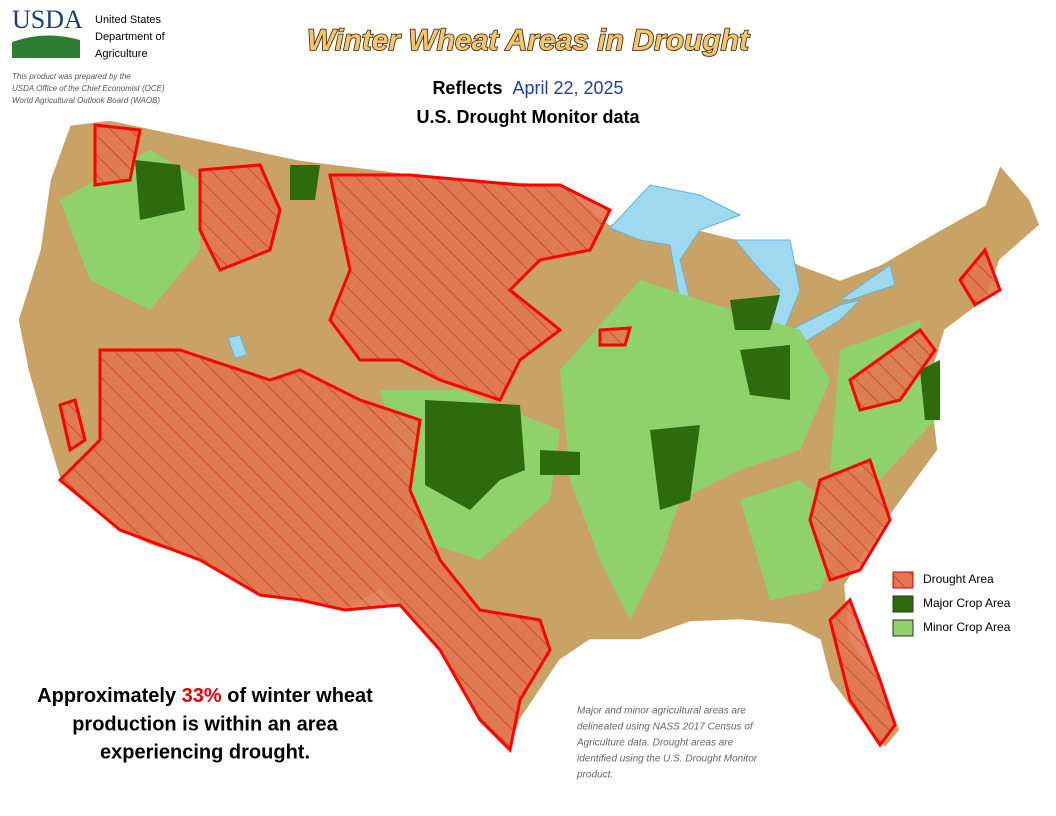 Image resolution: width=1056 pixels, height=816 pixels. What do you see at coordinates (128, 20) in the screenshot?
I see `agency-name: United States` at bounding box center [128, 20].